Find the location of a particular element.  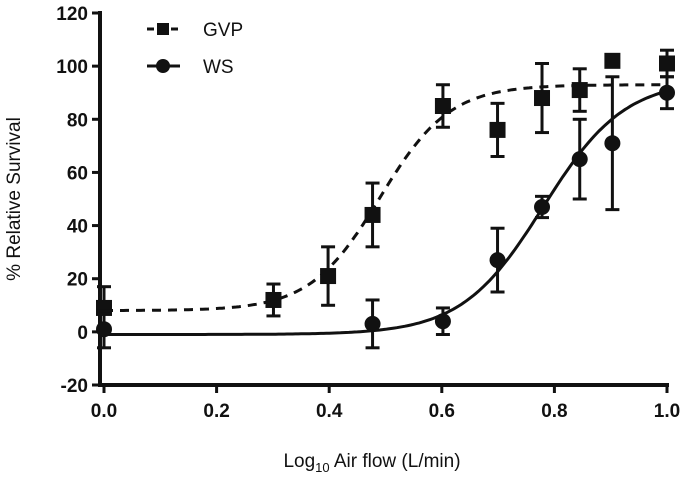

x-tick-label: 0.2 is located at coordinates (216, 411).